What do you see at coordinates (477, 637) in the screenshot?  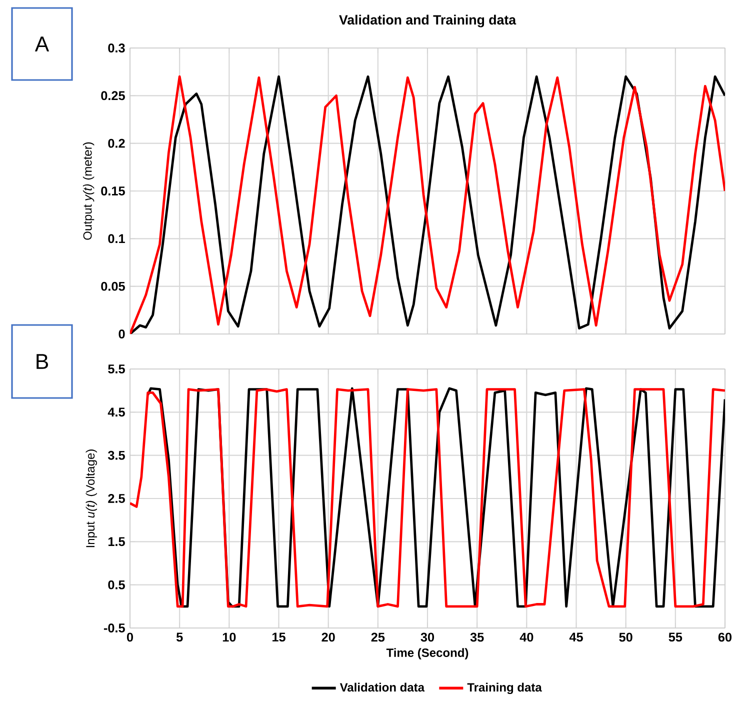 I see `x-tick-label: 35` at bounding box center [477, 637].